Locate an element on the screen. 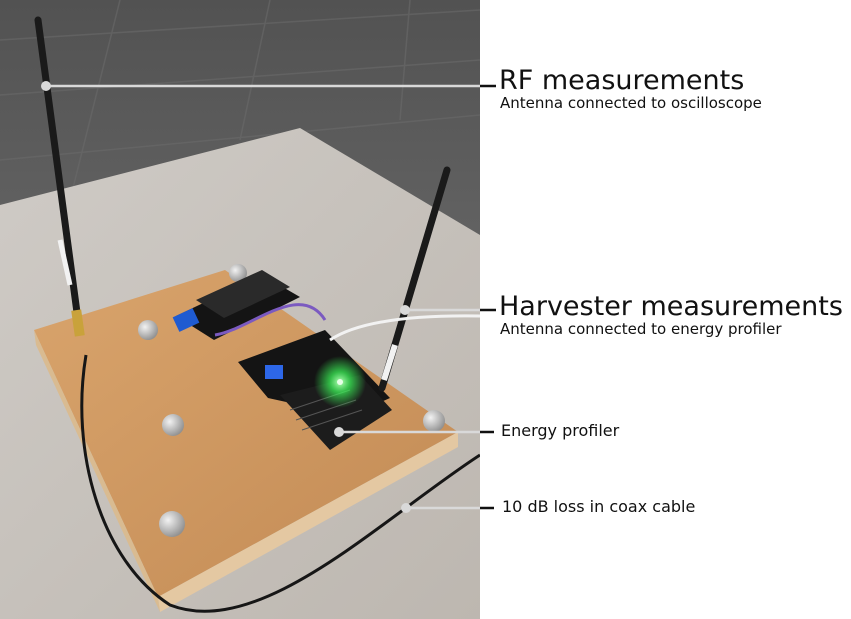 This screenshot has height=619, width=851. plywood-board-side is located at coordinates (97, 471).